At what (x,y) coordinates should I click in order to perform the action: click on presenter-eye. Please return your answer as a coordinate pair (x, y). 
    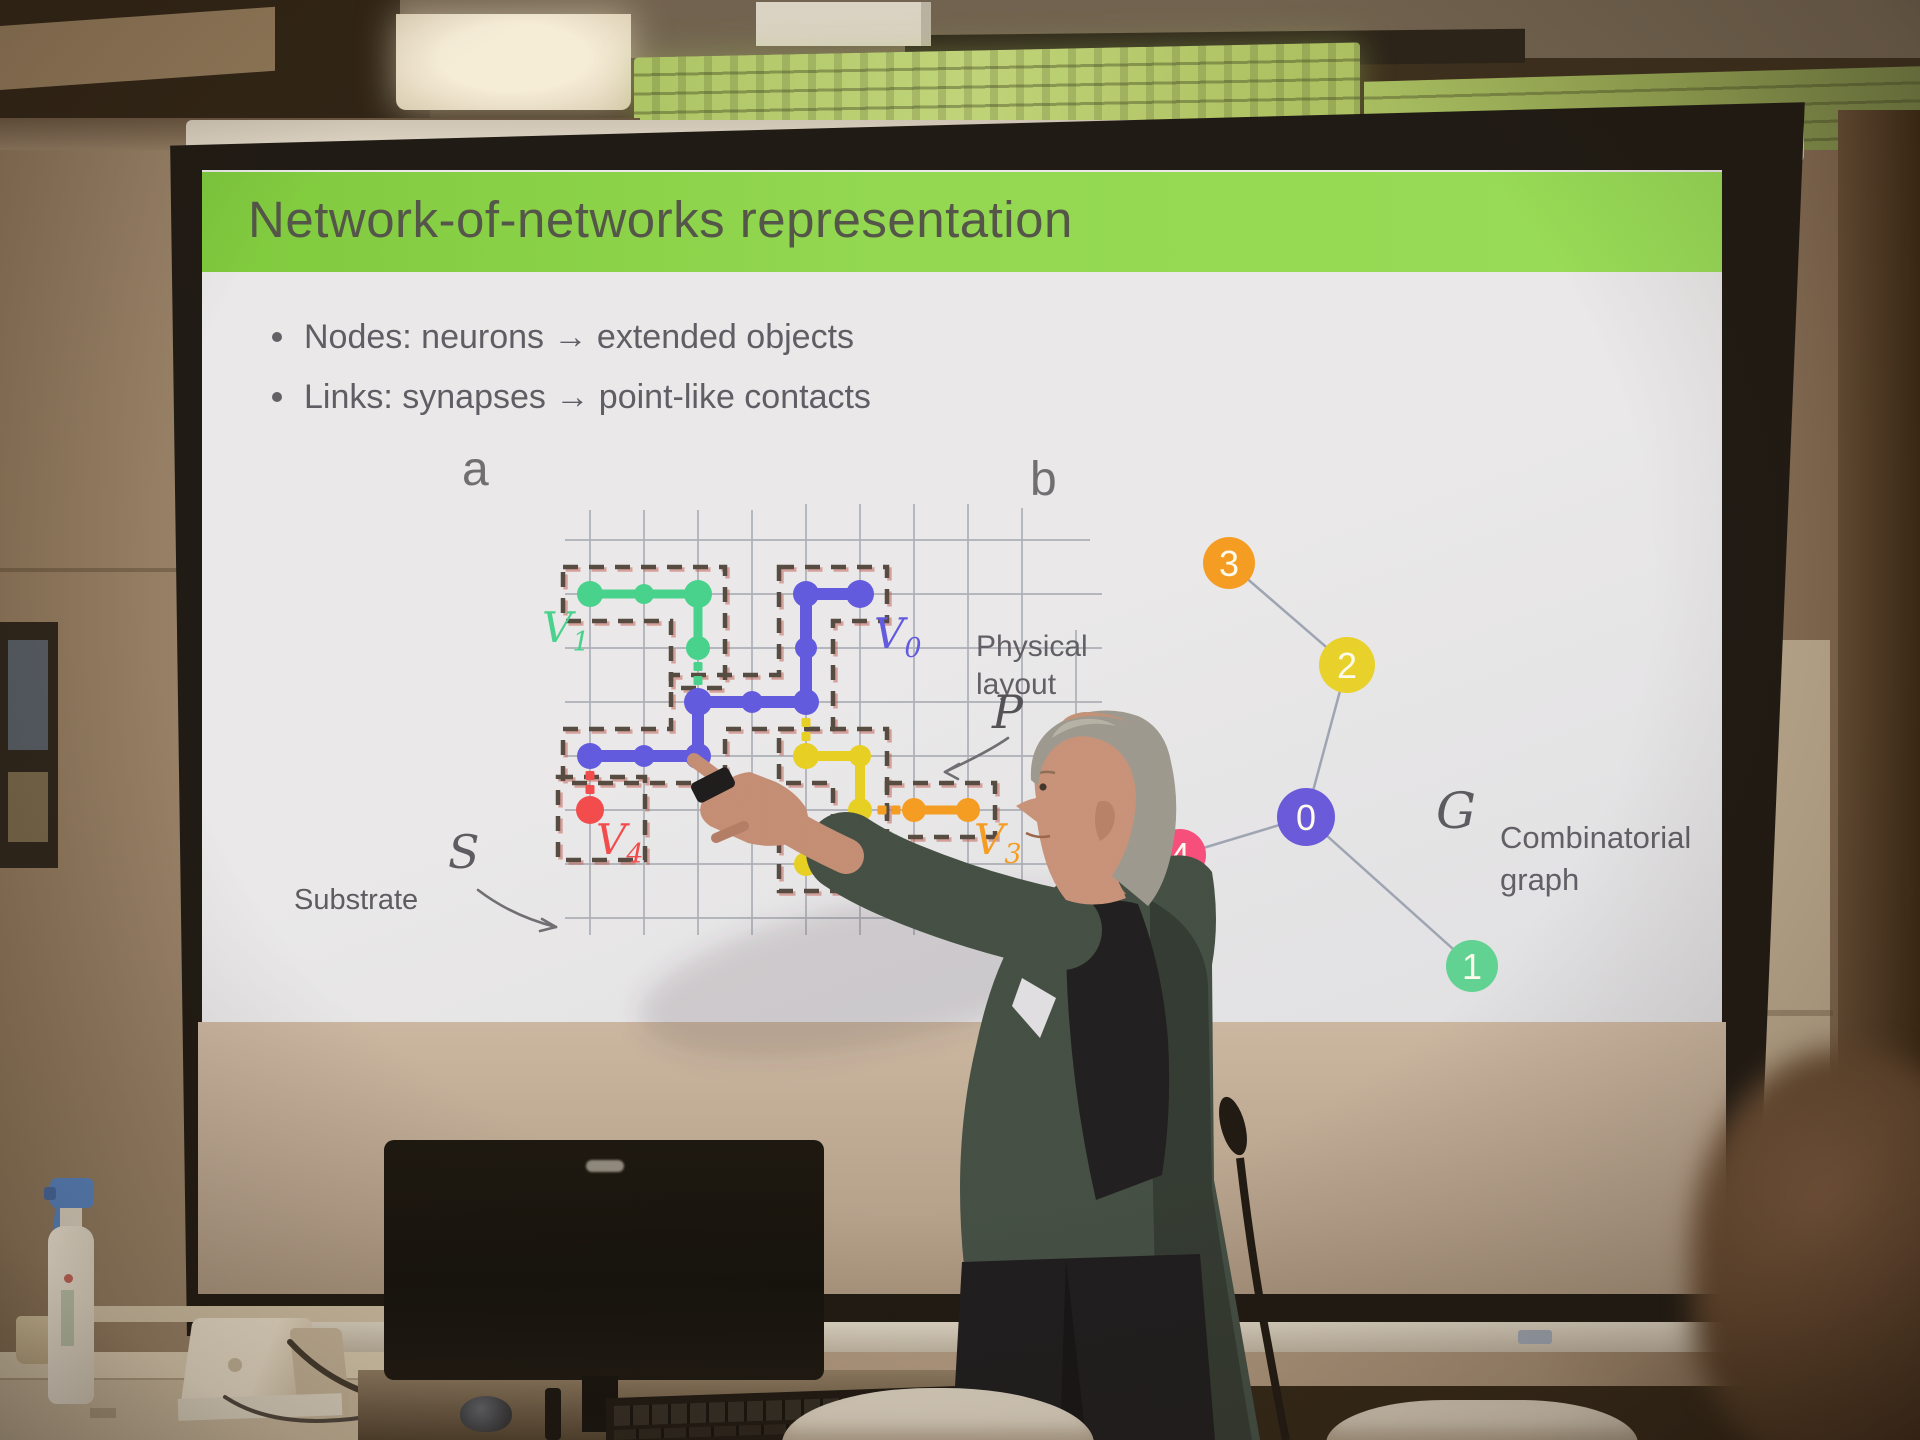
    Looking at the image, I should click on (1043, 787).